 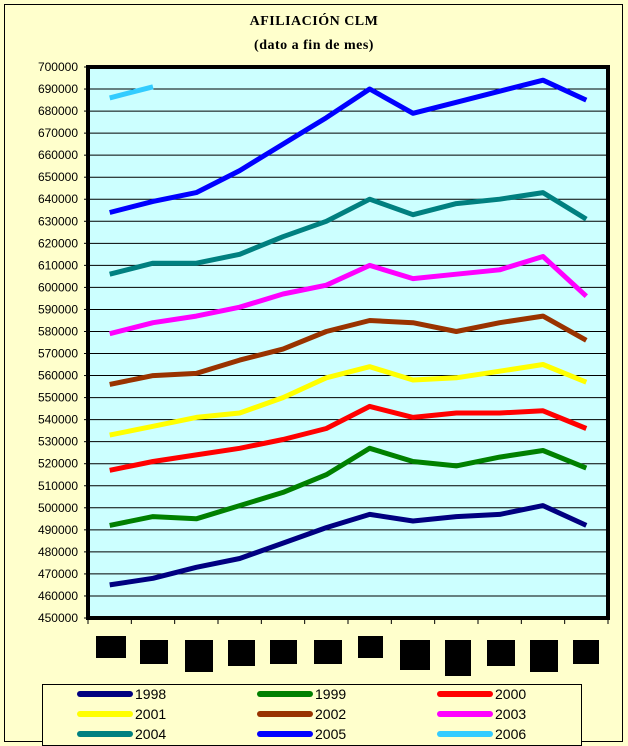 What do you see at coordinates (58, 552) in the screenshot?
I see `y-tick-label: 480000` at bounding box center [58, 552].